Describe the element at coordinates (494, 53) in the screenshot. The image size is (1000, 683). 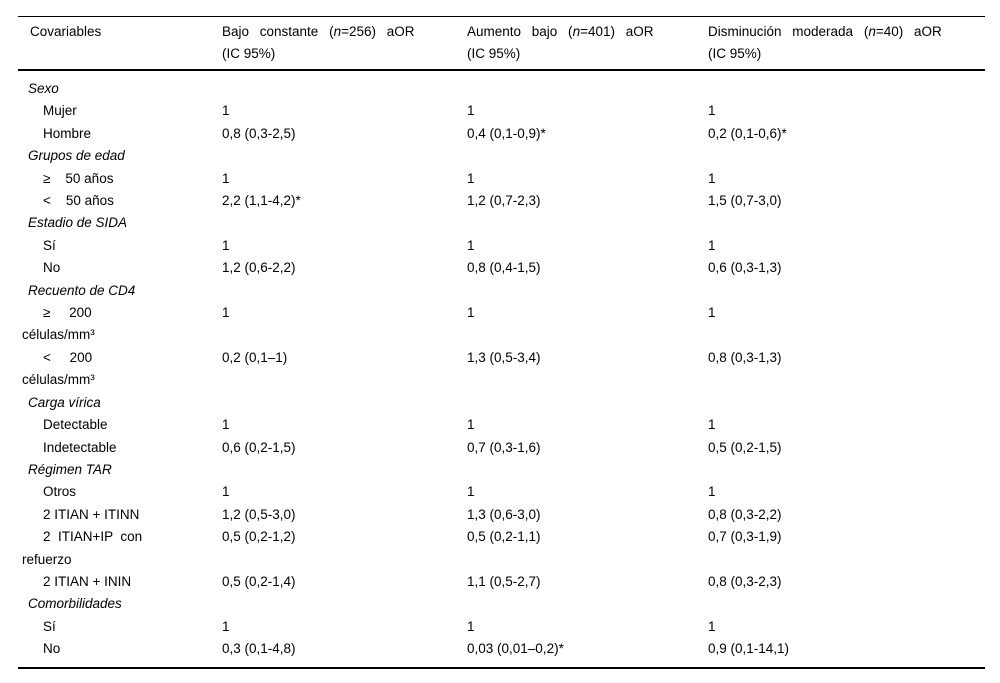
I see `header-aumento-bajo-line2: (IC 95%)` at that location.